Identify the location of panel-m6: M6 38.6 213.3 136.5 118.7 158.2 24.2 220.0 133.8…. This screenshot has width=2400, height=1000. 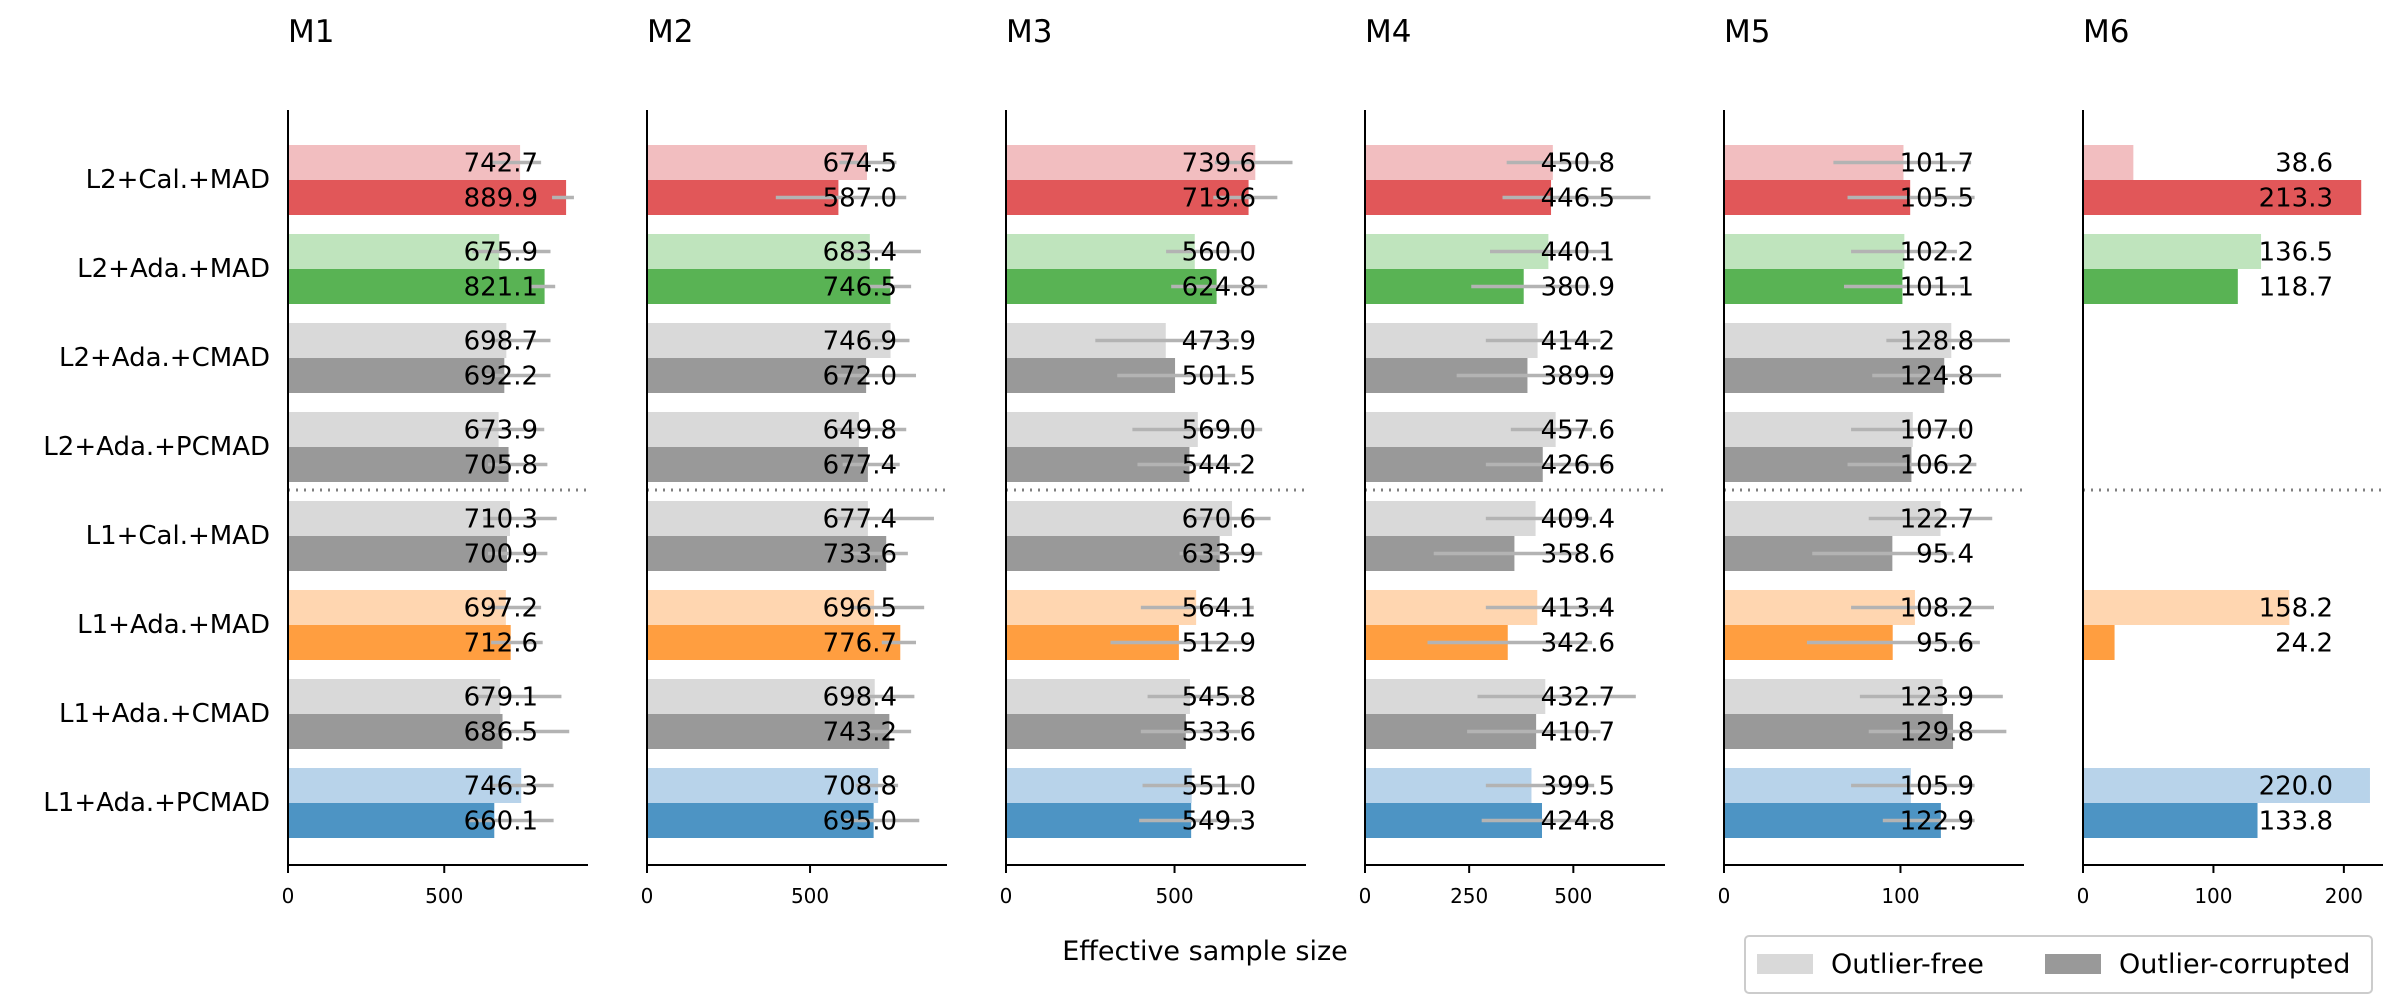
(2230, 461).